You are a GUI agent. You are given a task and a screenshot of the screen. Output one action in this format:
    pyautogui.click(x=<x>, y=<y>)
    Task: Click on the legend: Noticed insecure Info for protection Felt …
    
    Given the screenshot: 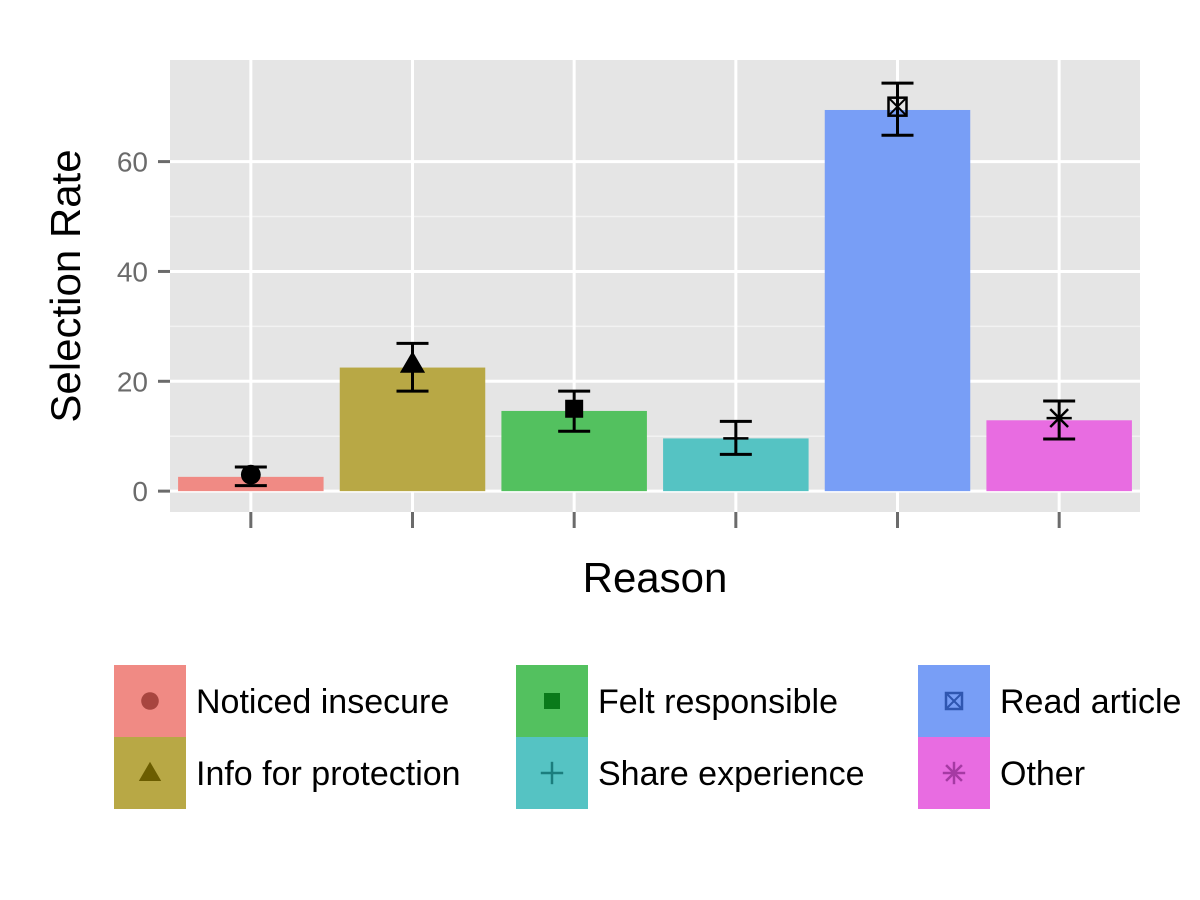 What is the action you would take?
    pyautogui.click(x=647, y=737)
    